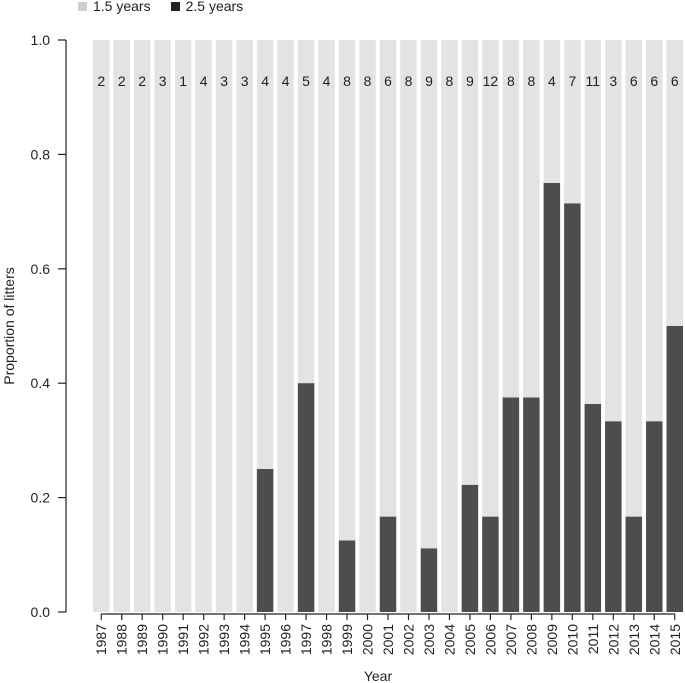 The width and height of the screenshot is (685, 683). I want to click on legend-label: 2.5 years, so click(214, 7).